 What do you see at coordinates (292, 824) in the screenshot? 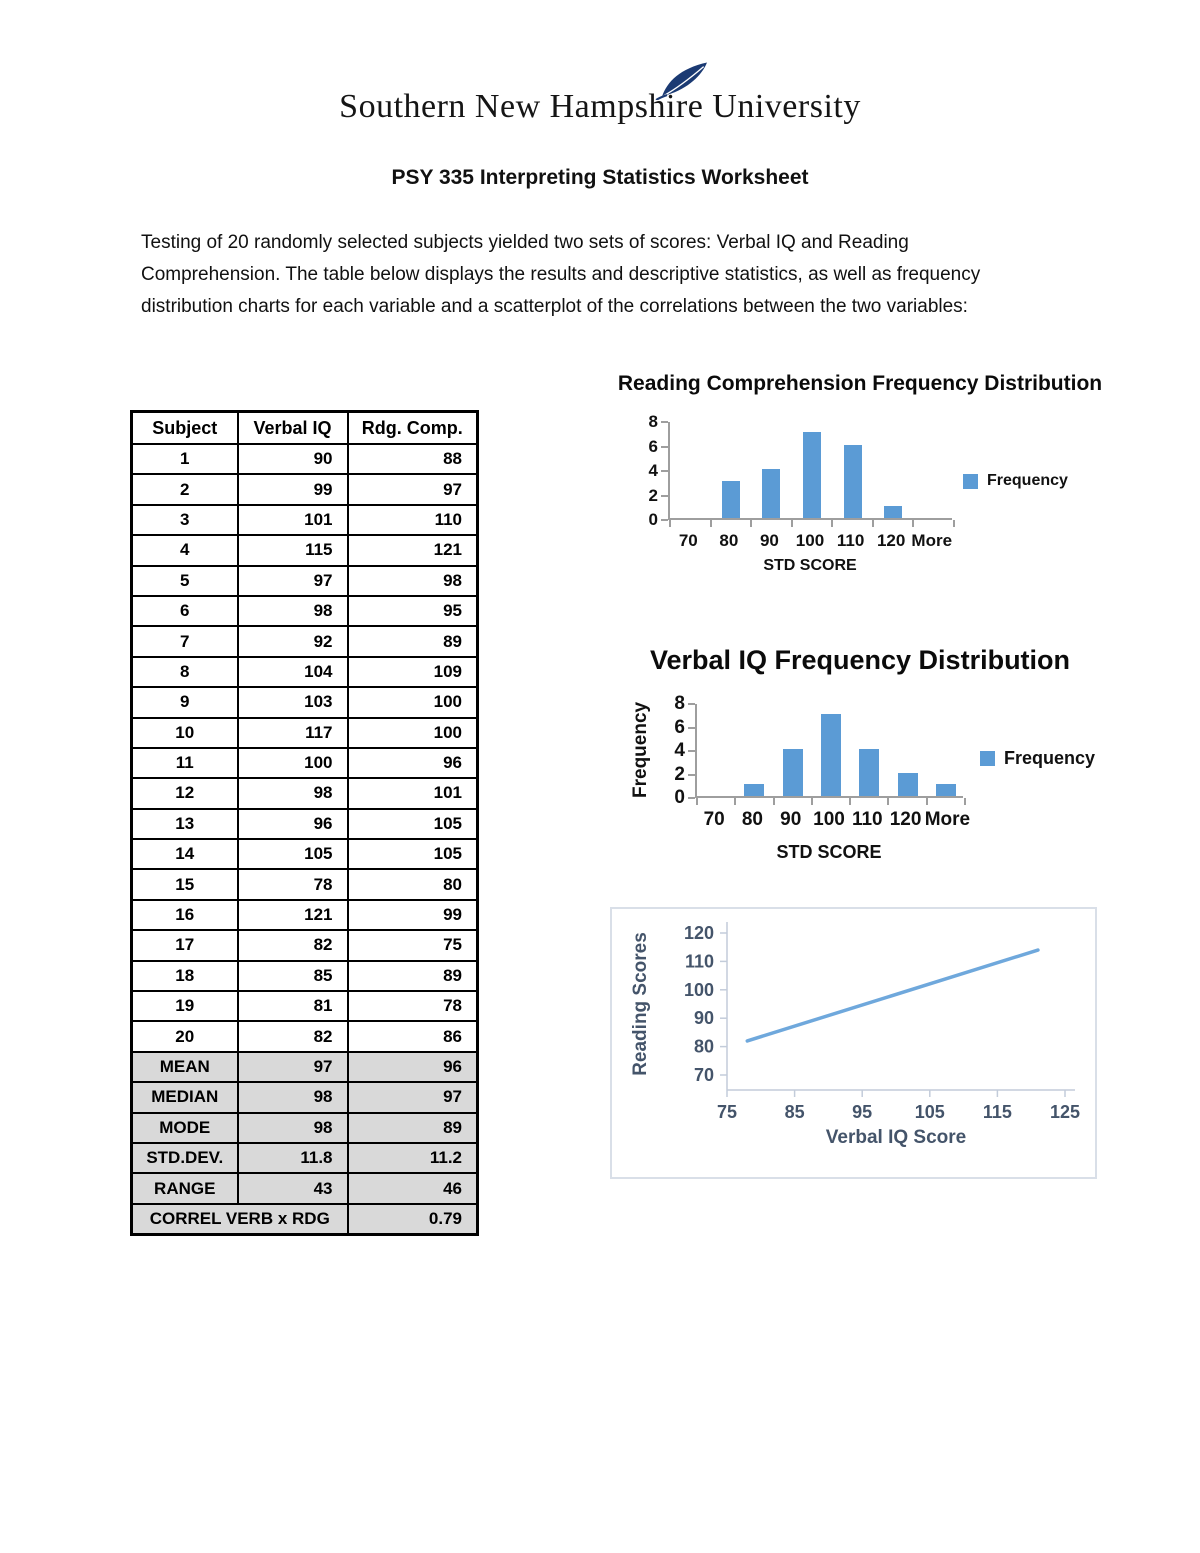
I see `verbal-iq-cell: 96` at bounding box center [292, 824].